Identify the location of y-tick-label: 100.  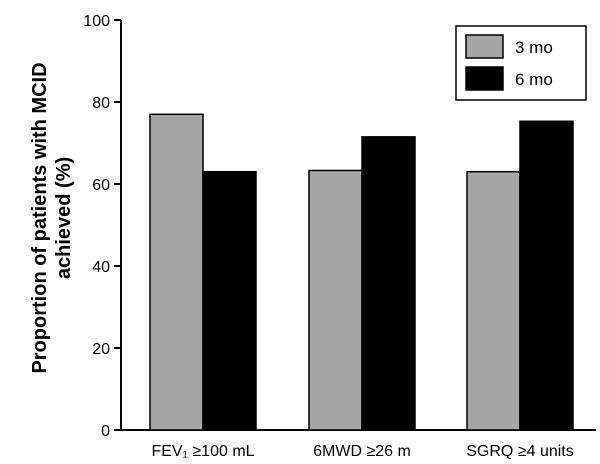
(96, 21).